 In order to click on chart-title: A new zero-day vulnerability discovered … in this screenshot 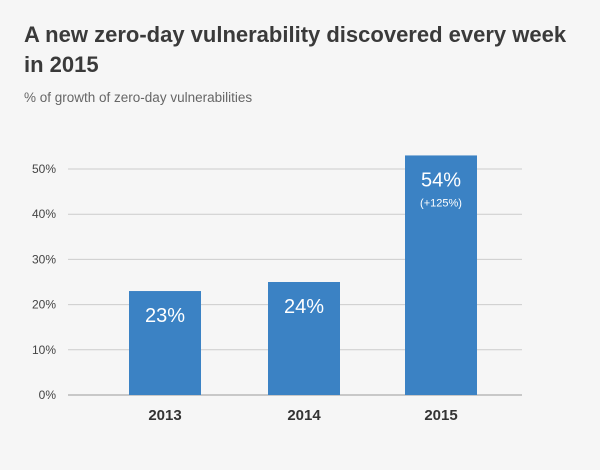, I will do `click(295, 49)`.